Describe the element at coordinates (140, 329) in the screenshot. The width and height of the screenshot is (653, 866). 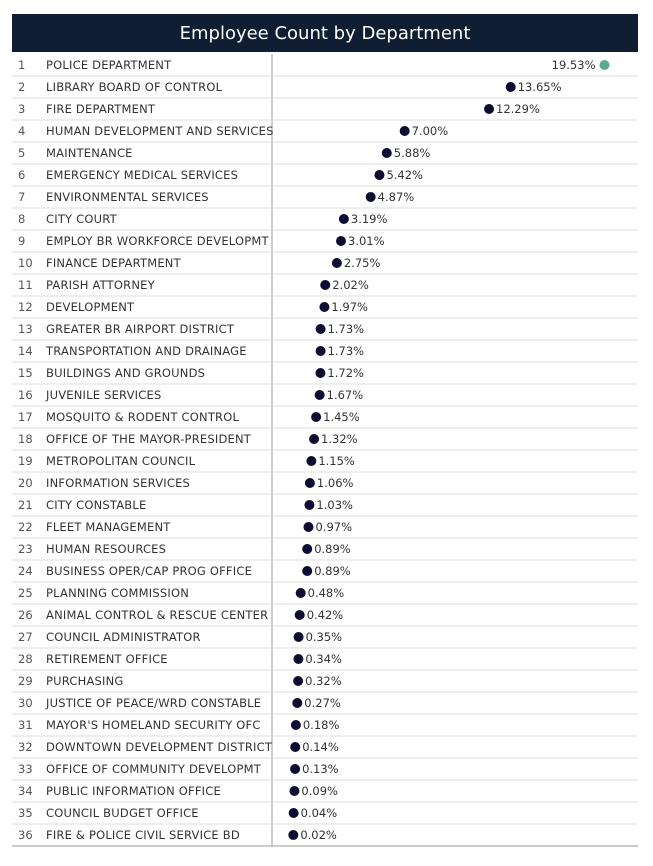
I see `department-label: GREATER BR AIRPORT DISTRICT` at that location.